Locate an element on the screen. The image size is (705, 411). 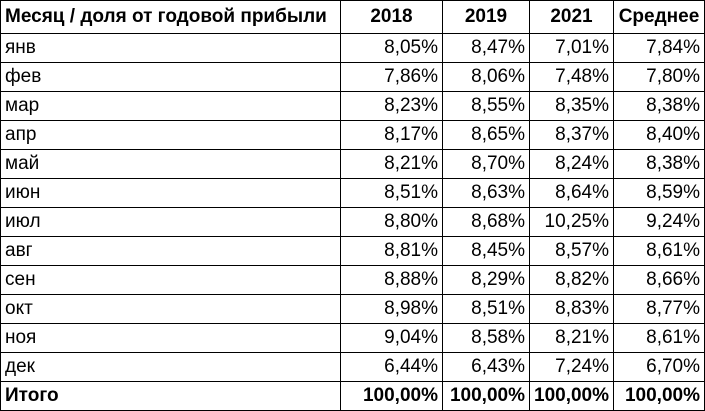
header-year-2019: 2019 is located at coordinates (486, 17).